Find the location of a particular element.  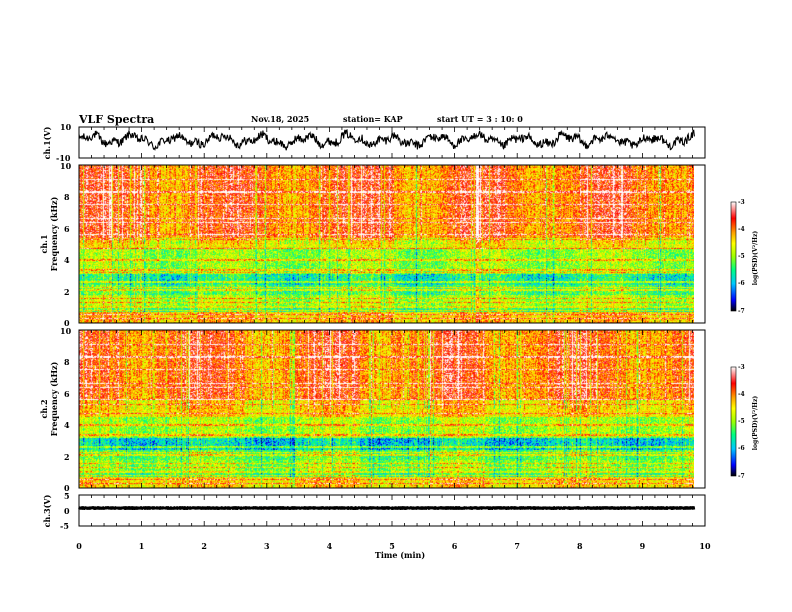

ch1-spectrogram-yticks: 0 2 4 6 8 10 is located at coordinates (66, 244).